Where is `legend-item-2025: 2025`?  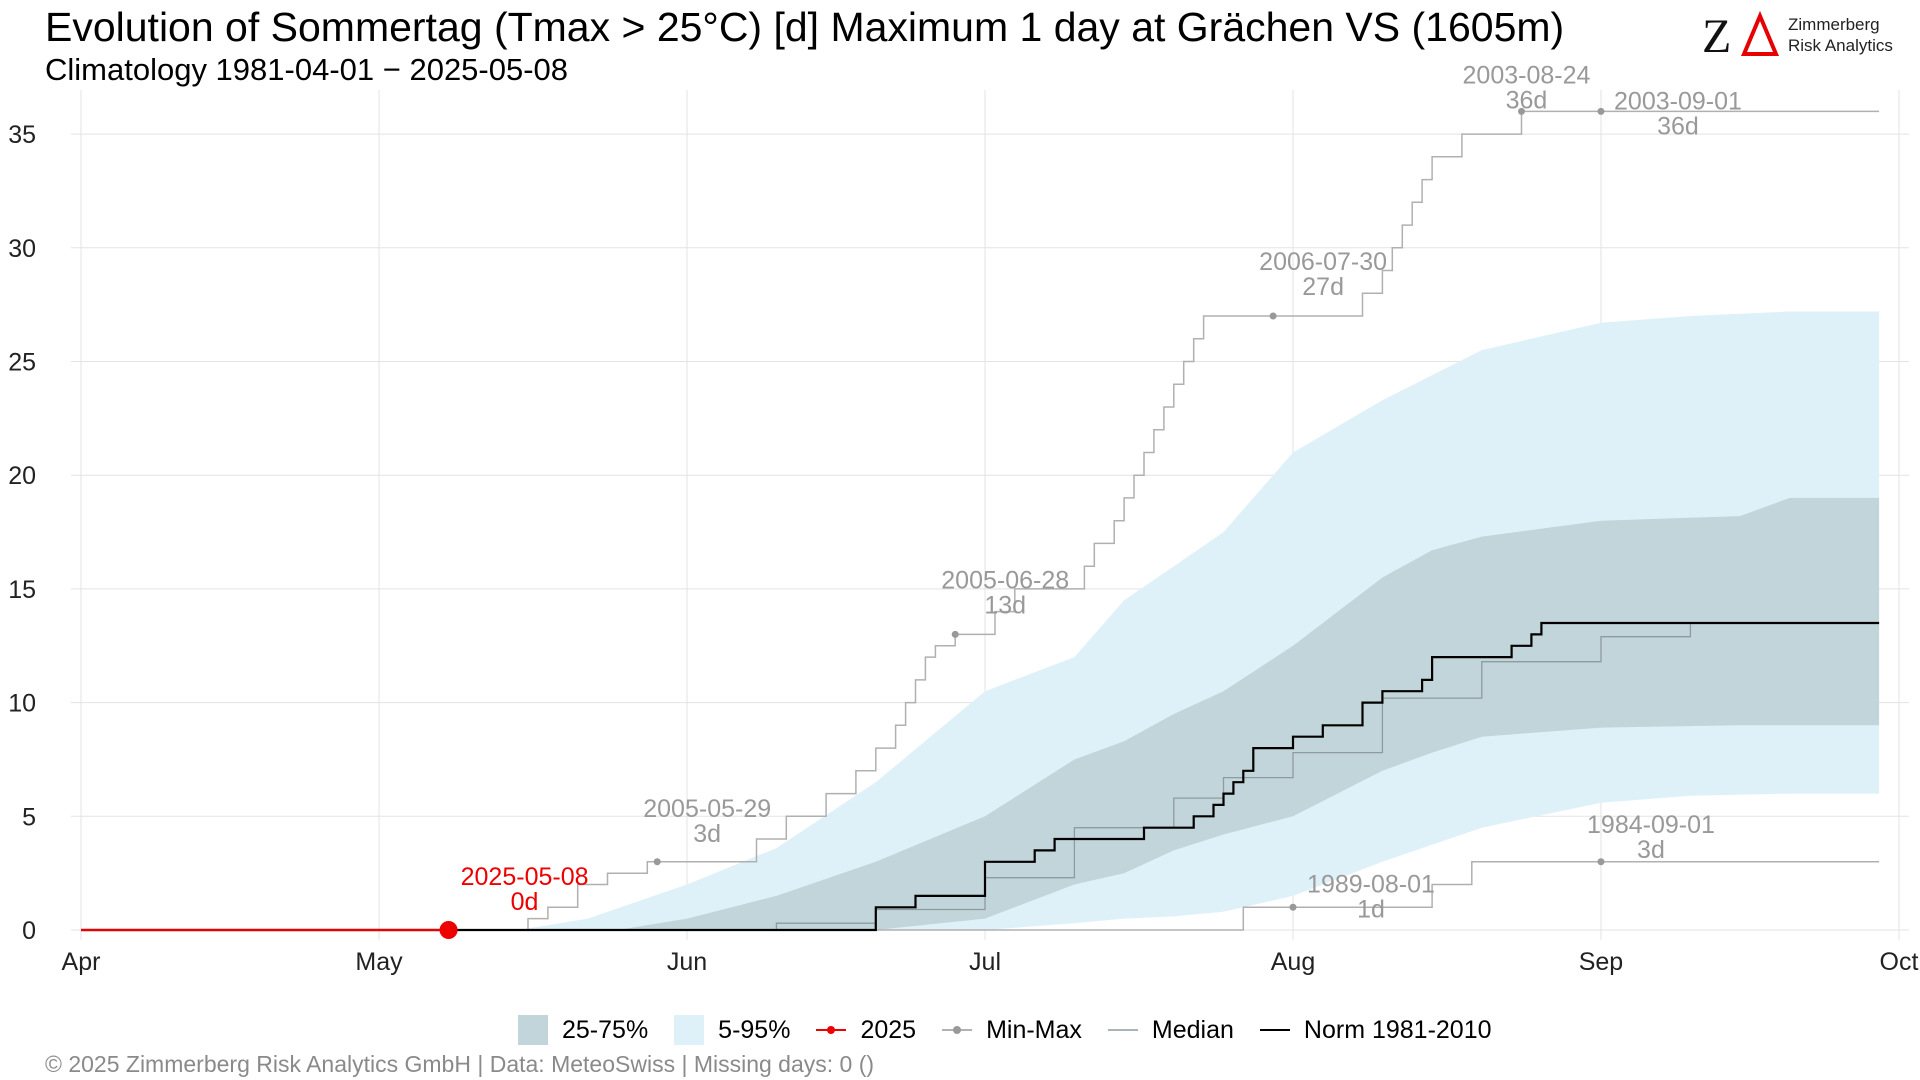
legend-item-2025: 2025 is located at coordinates (866, 1030).